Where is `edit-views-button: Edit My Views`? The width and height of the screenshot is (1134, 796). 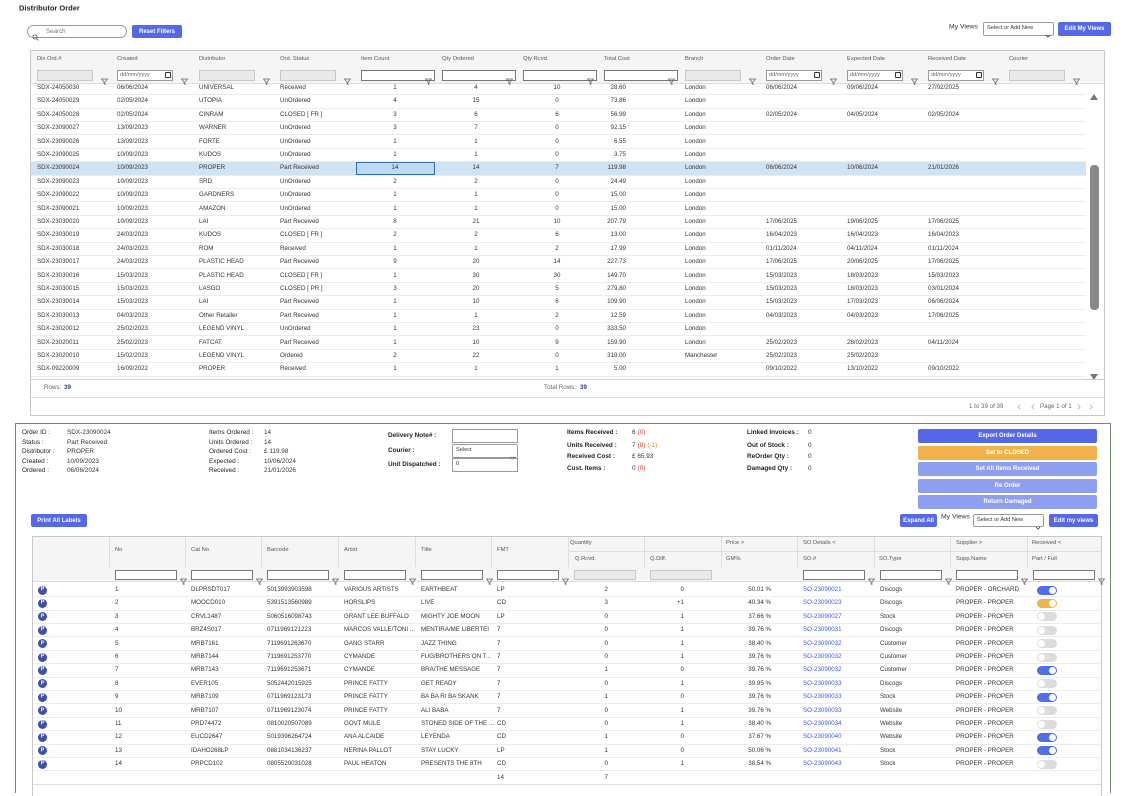 edit-views-button: Edit My Views is located at coordinates (1084, 29).